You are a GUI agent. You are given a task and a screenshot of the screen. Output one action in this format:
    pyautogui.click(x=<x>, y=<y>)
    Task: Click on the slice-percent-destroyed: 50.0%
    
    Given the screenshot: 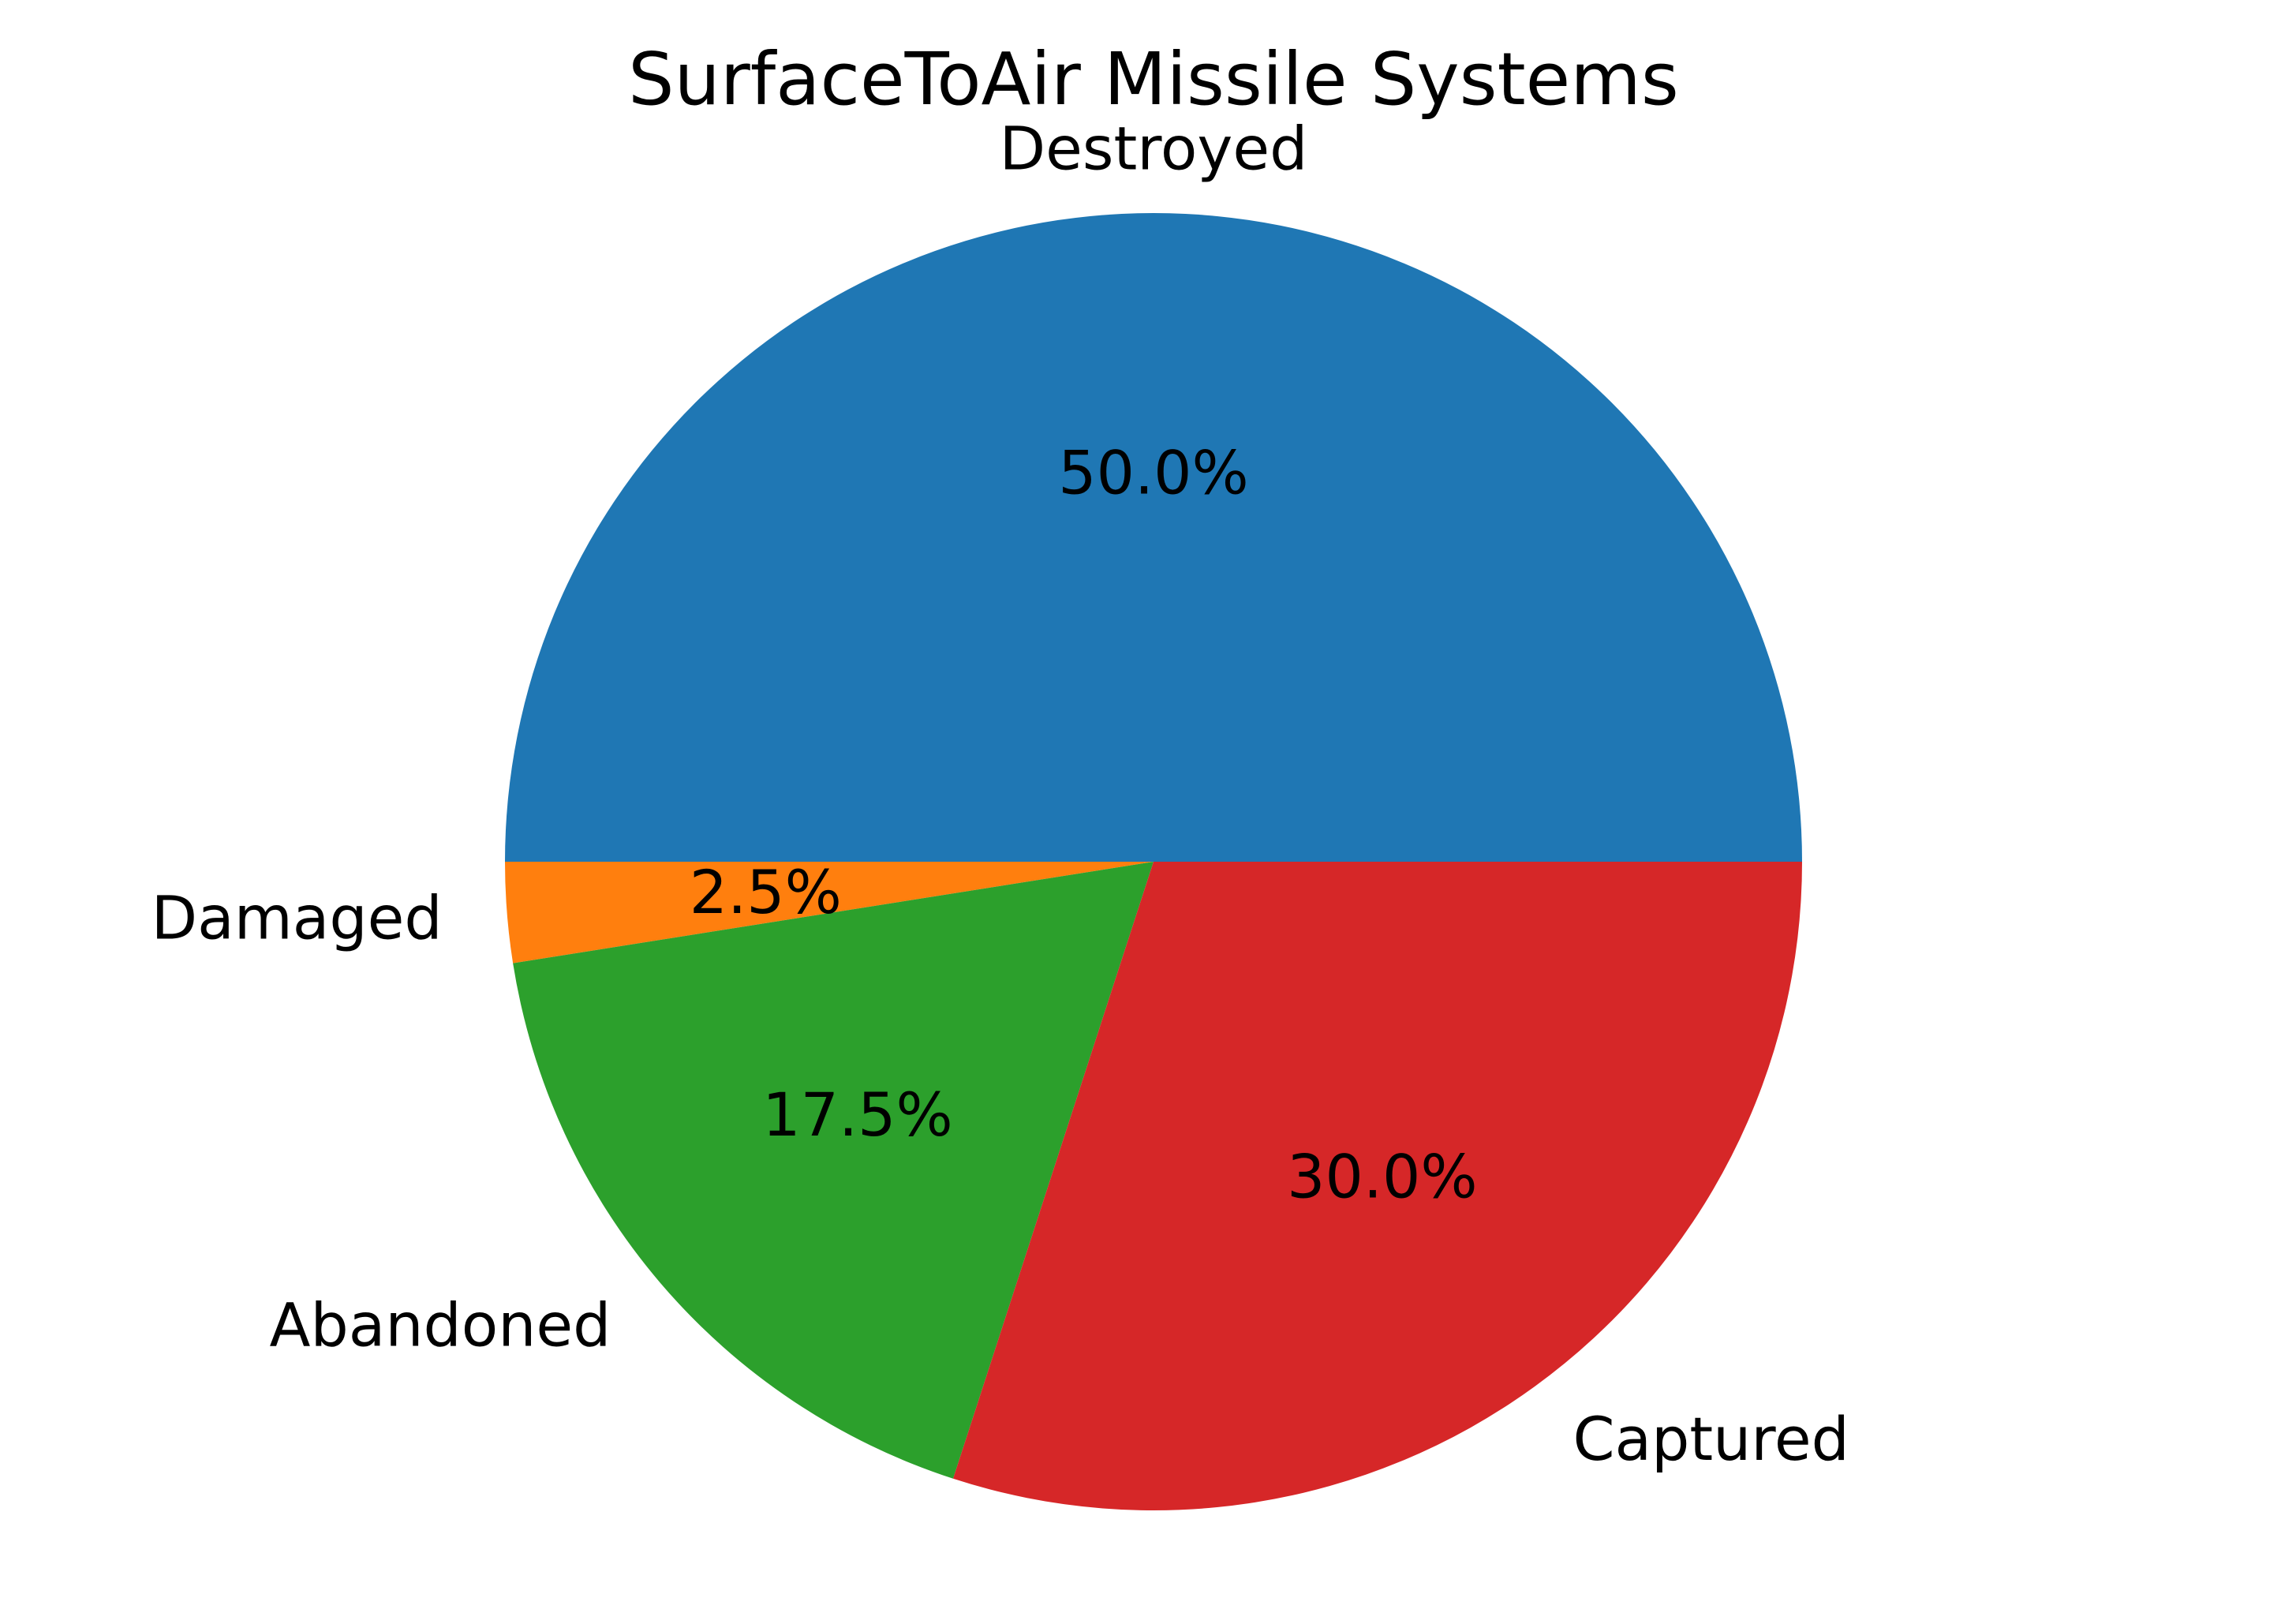 What is the action you would take?
    pyautogui.click(x=1153, y=472)
    